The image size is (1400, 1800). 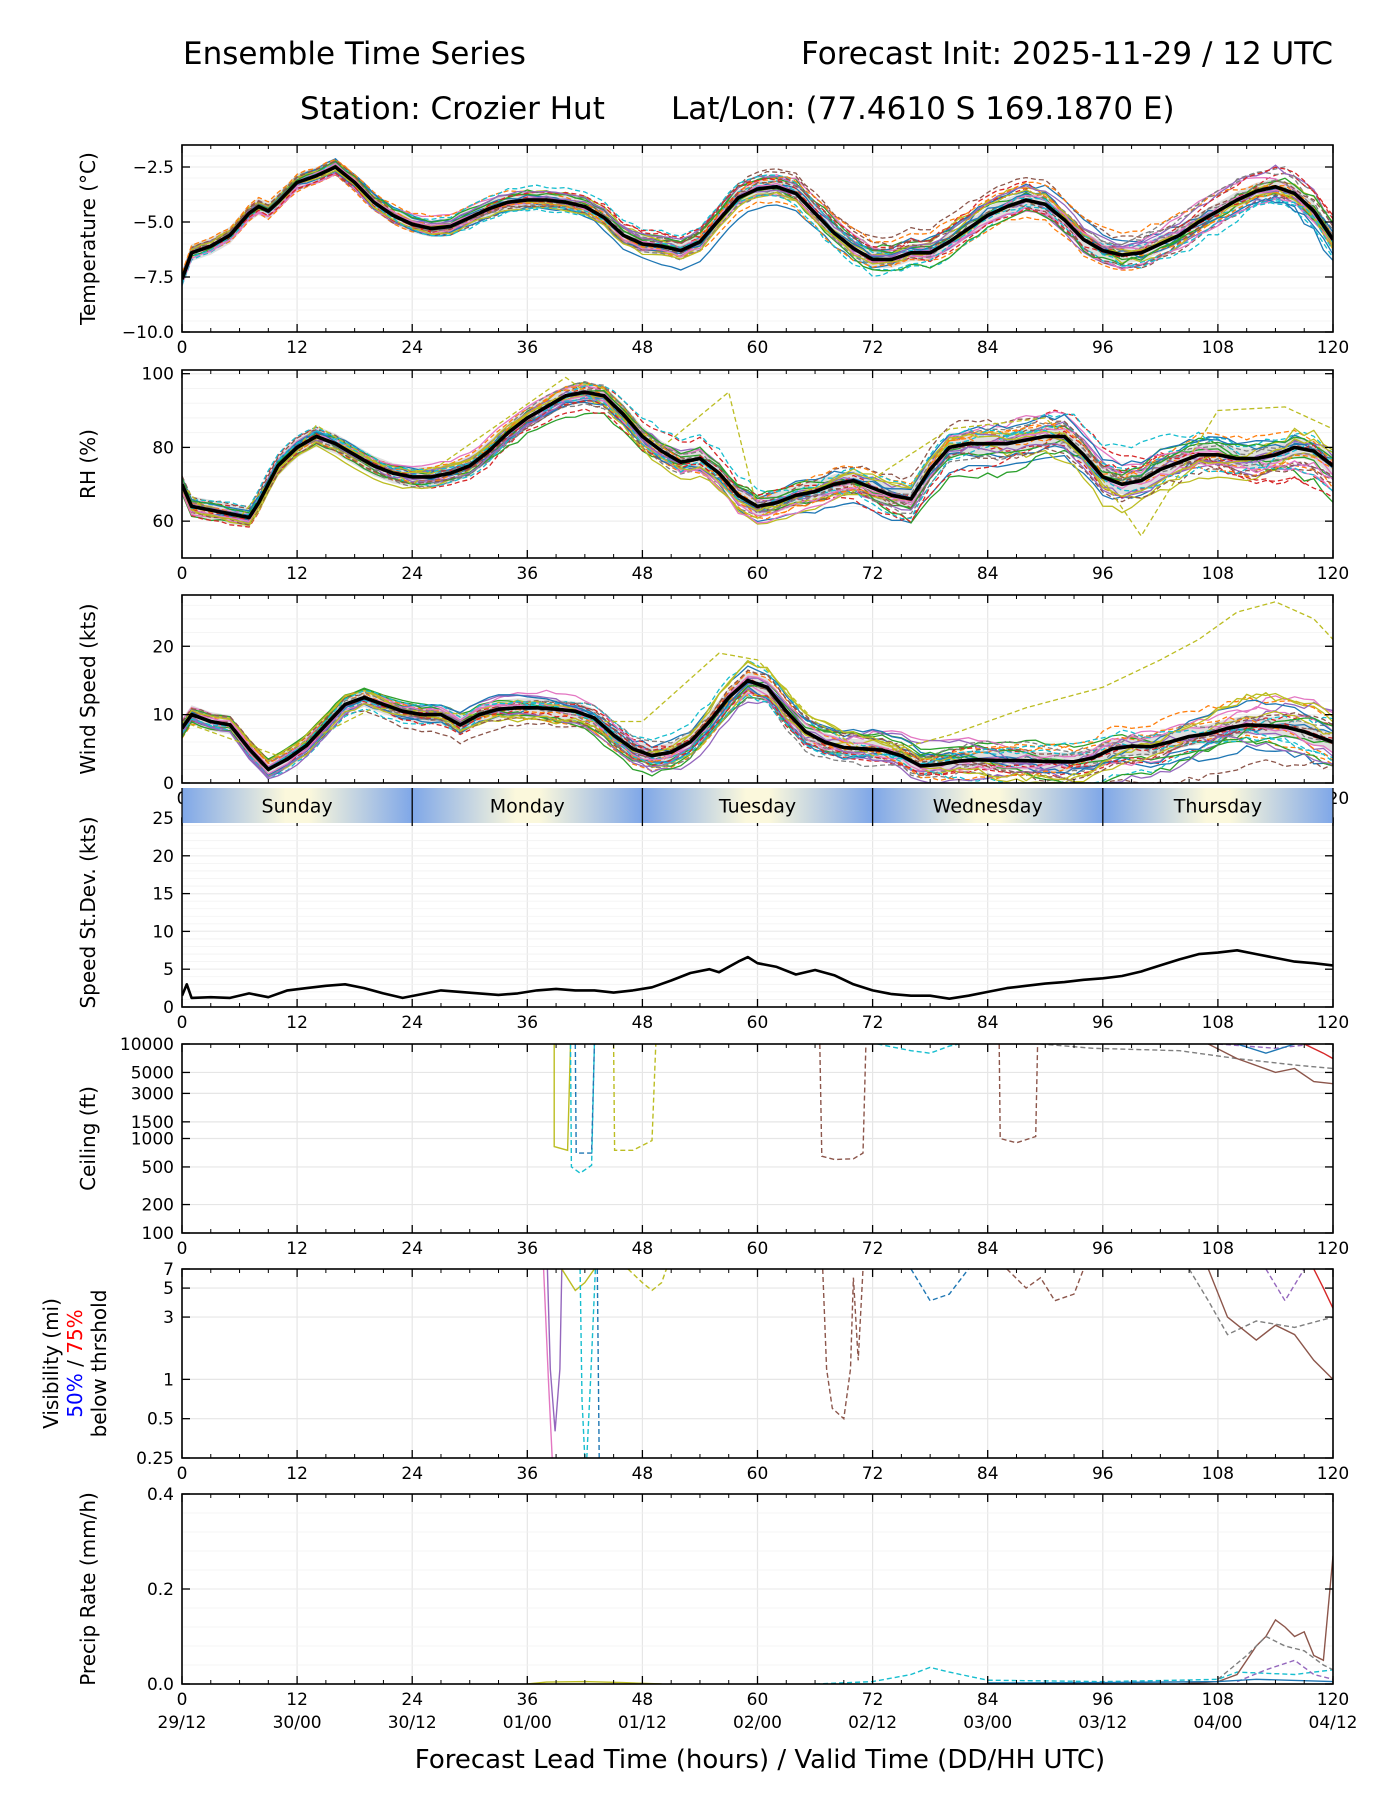 I want to click on series-member-gray, so click(x=1275, y=1657).